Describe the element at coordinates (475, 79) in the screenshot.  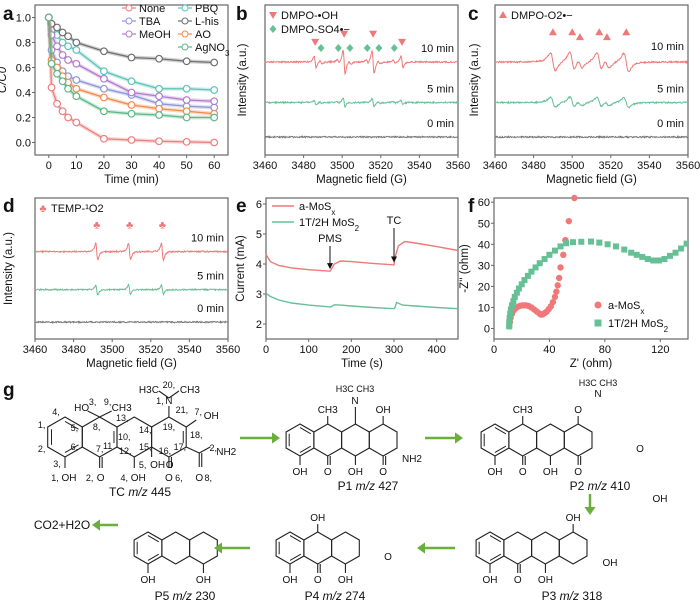
I see `y-axis-label: Intensity (a.u.)` at that location.